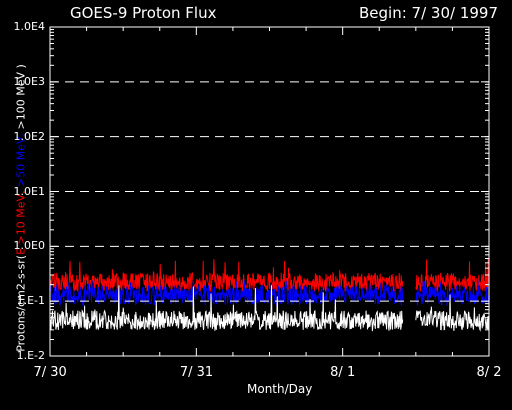 The width and height of the screenshot is (512, 410). I want to click on y-tick-label: 1.E-2, so click(30, 355).